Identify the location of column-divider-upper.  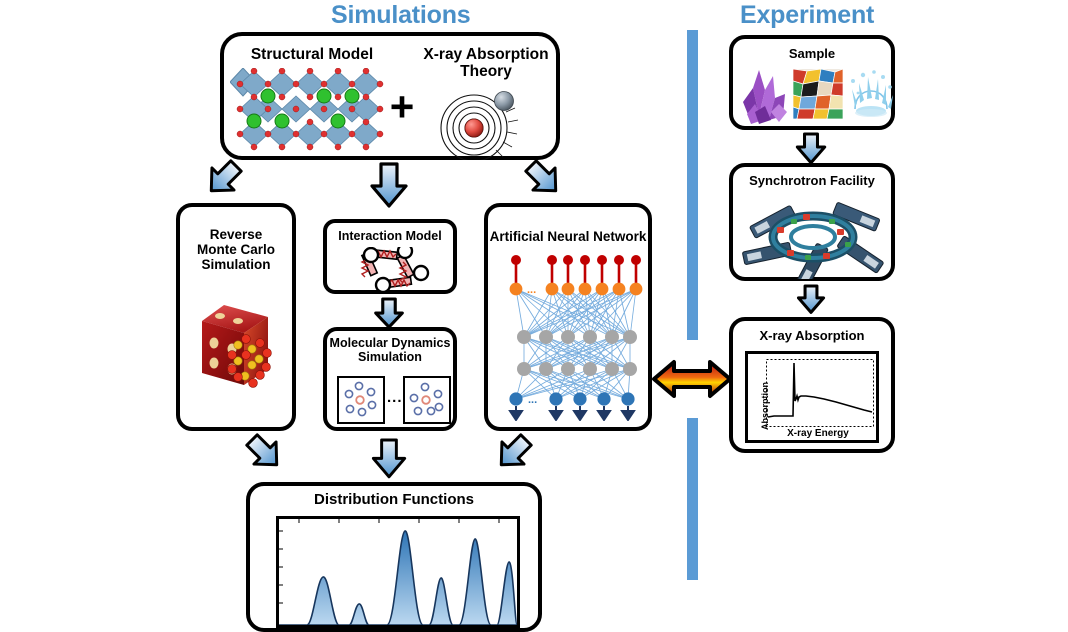
(692, 185).